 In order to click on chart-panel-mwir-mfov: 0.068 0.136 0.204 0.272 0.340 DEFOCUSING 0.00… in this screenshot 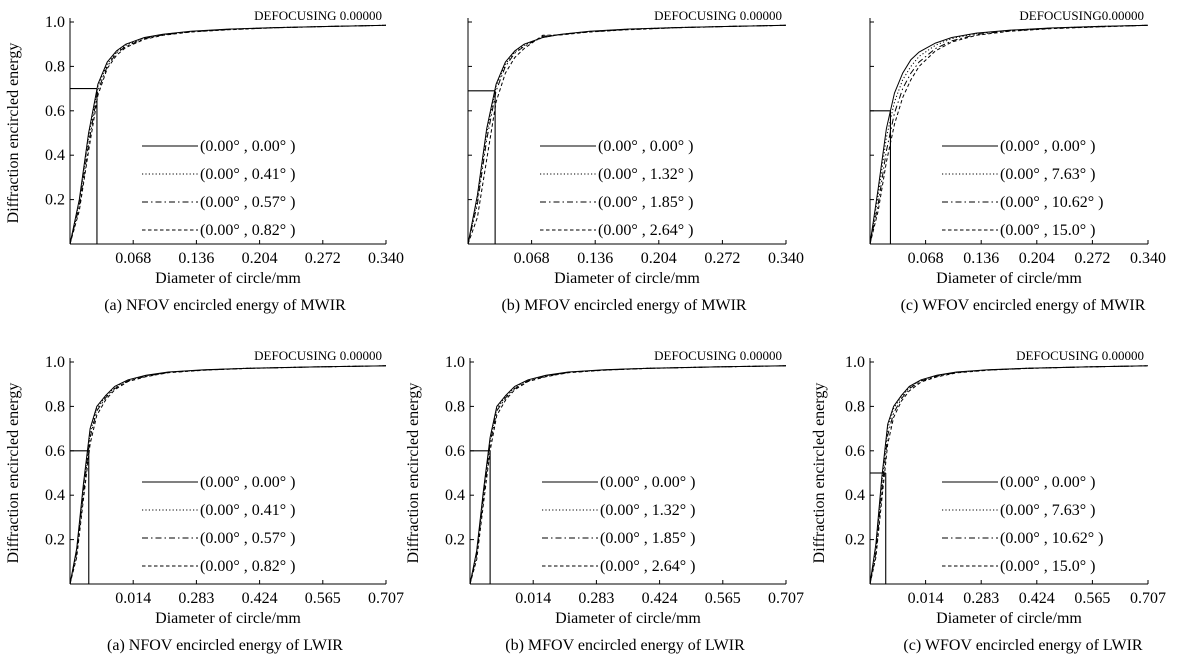, I will do `click(635, 161)`.